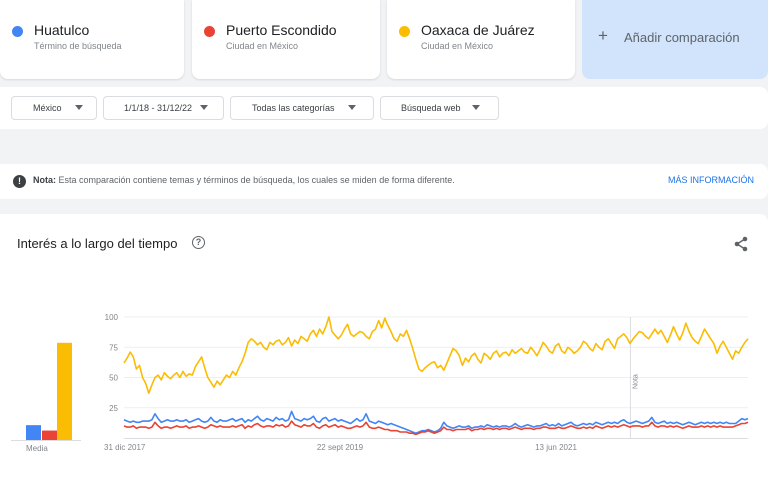 Image resolution: width=768 pixels, height=477 pixels. I want to click on period-dropdown: 1/1/18 - 31/12/22, so click(163, 108).